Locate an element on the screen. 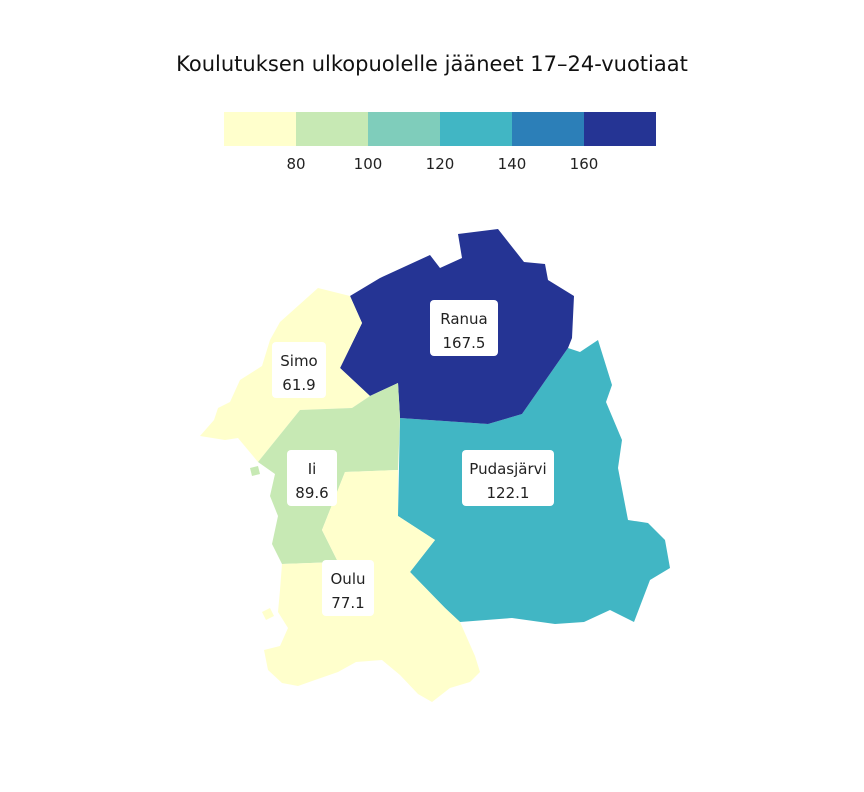  region-value: 89.6 is located at coordinates (311, 493).